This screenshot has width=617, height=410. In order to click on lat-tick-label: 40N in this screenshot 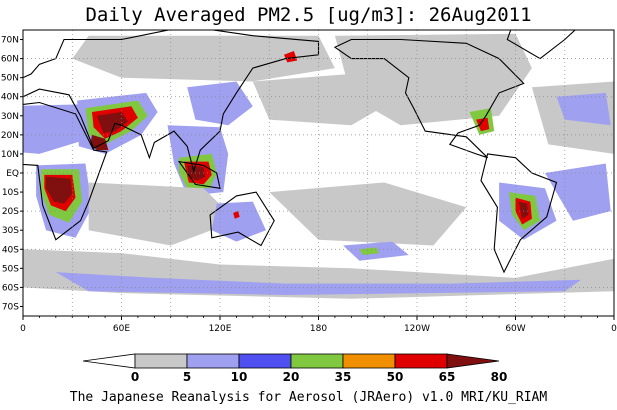, I will do `click(10, 98)`.